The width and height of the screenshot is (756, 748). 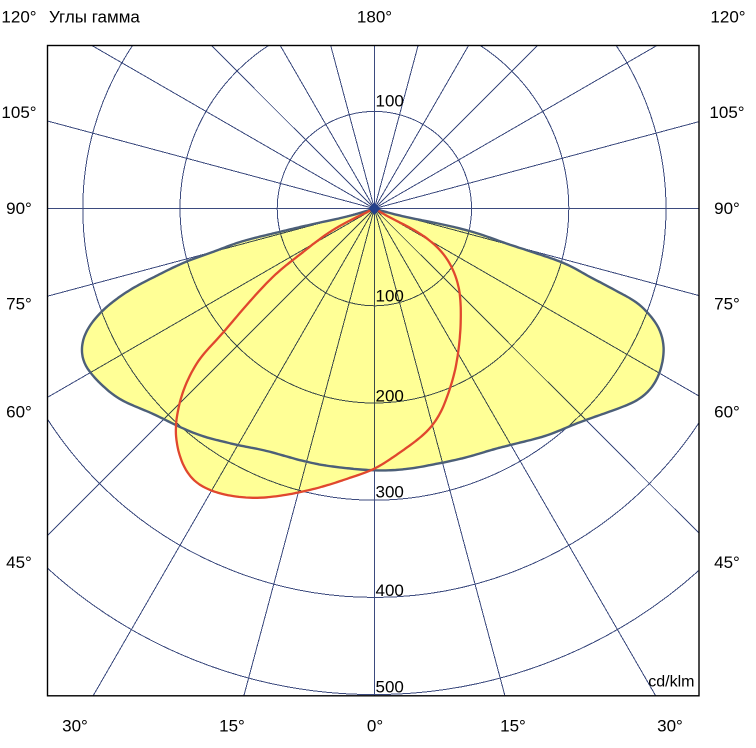 What do you see at coordinates (390, 395) in the screenshot?
I see `svg-text: 200` at bounding box center [390, 395].